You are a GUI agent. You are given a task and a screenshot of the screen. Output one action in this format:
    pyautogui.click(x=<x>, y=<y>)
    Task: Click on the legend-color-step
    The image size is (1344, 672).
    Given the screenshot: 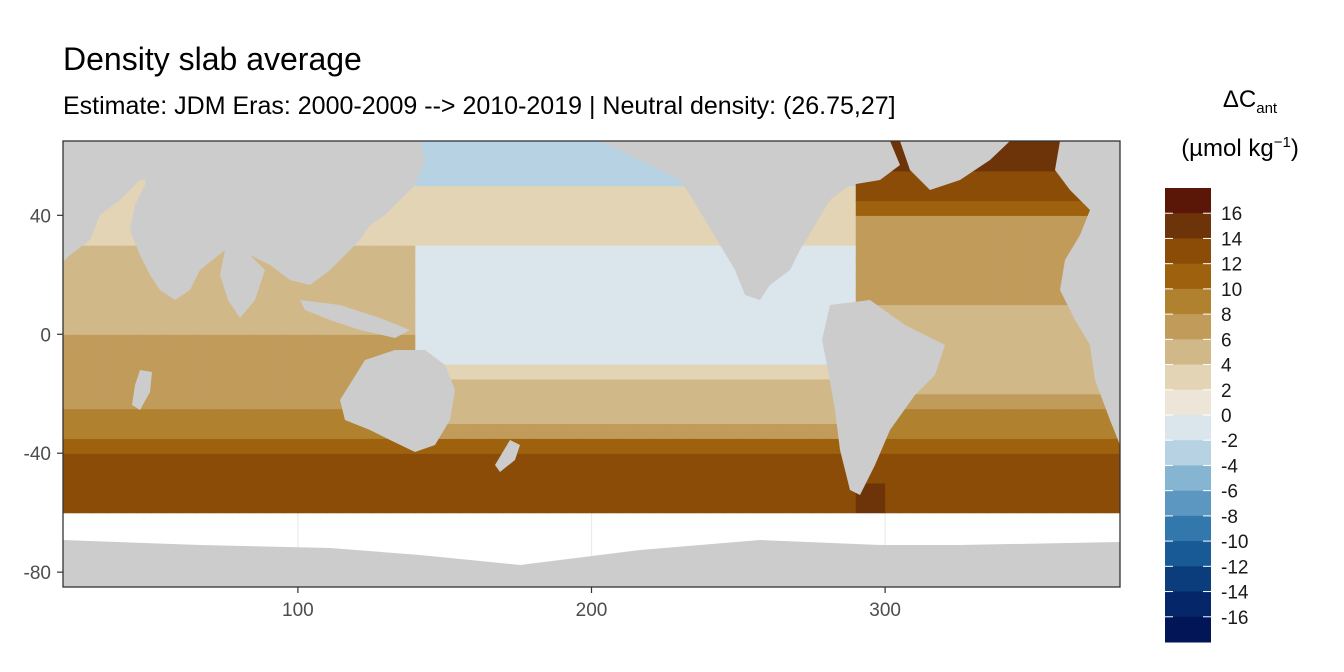 What is the action you would take?
    pyautogui.click(x=1188, y=629)
    